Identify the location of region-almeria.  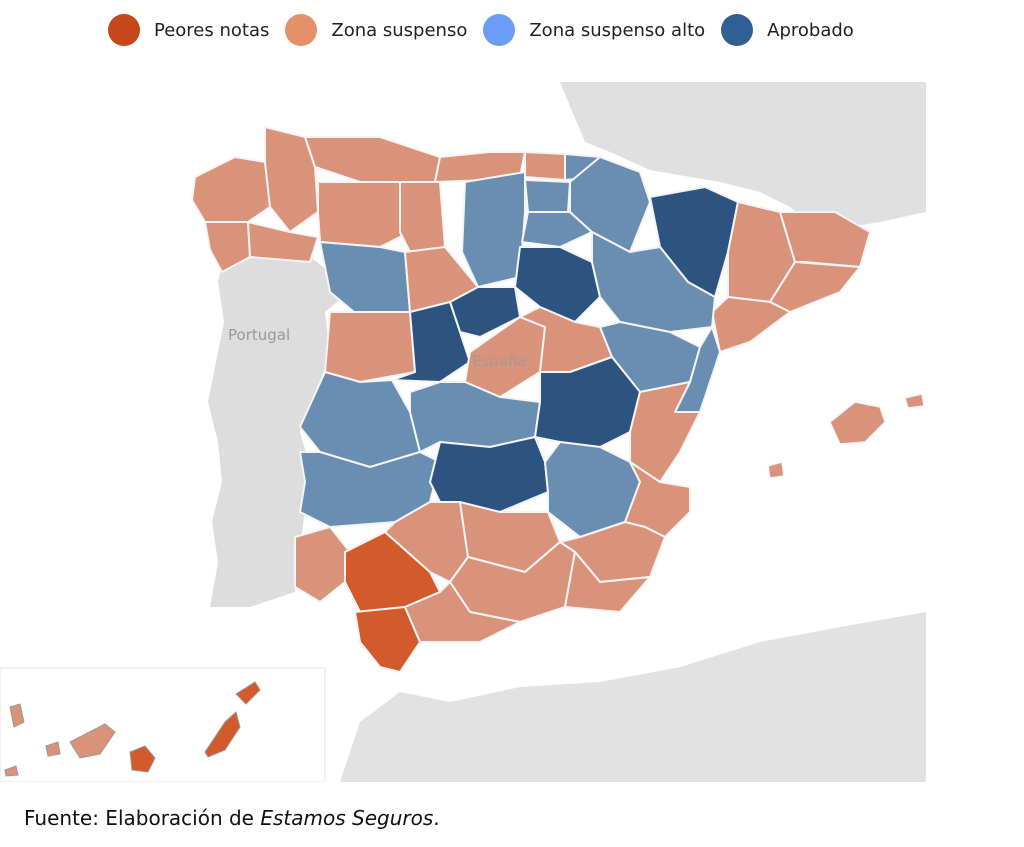
(607, 582).